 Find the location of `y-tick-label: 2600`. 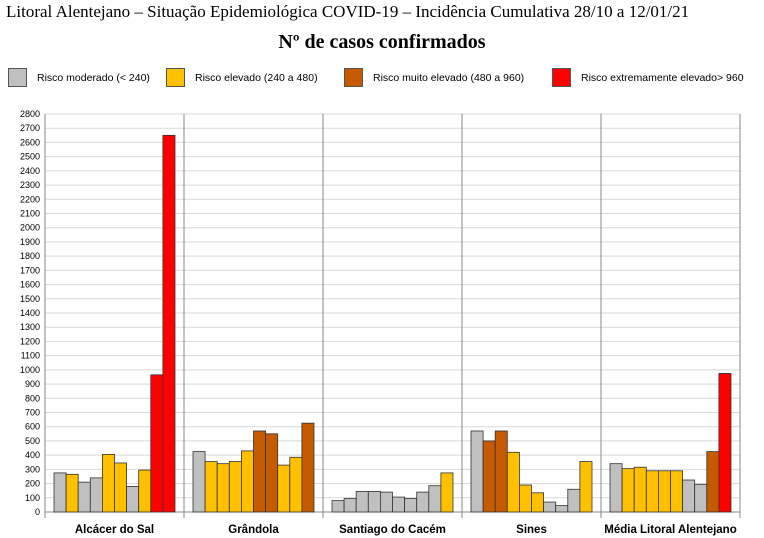

y-tick-label: 2600 is located at coordinates (30, 142).